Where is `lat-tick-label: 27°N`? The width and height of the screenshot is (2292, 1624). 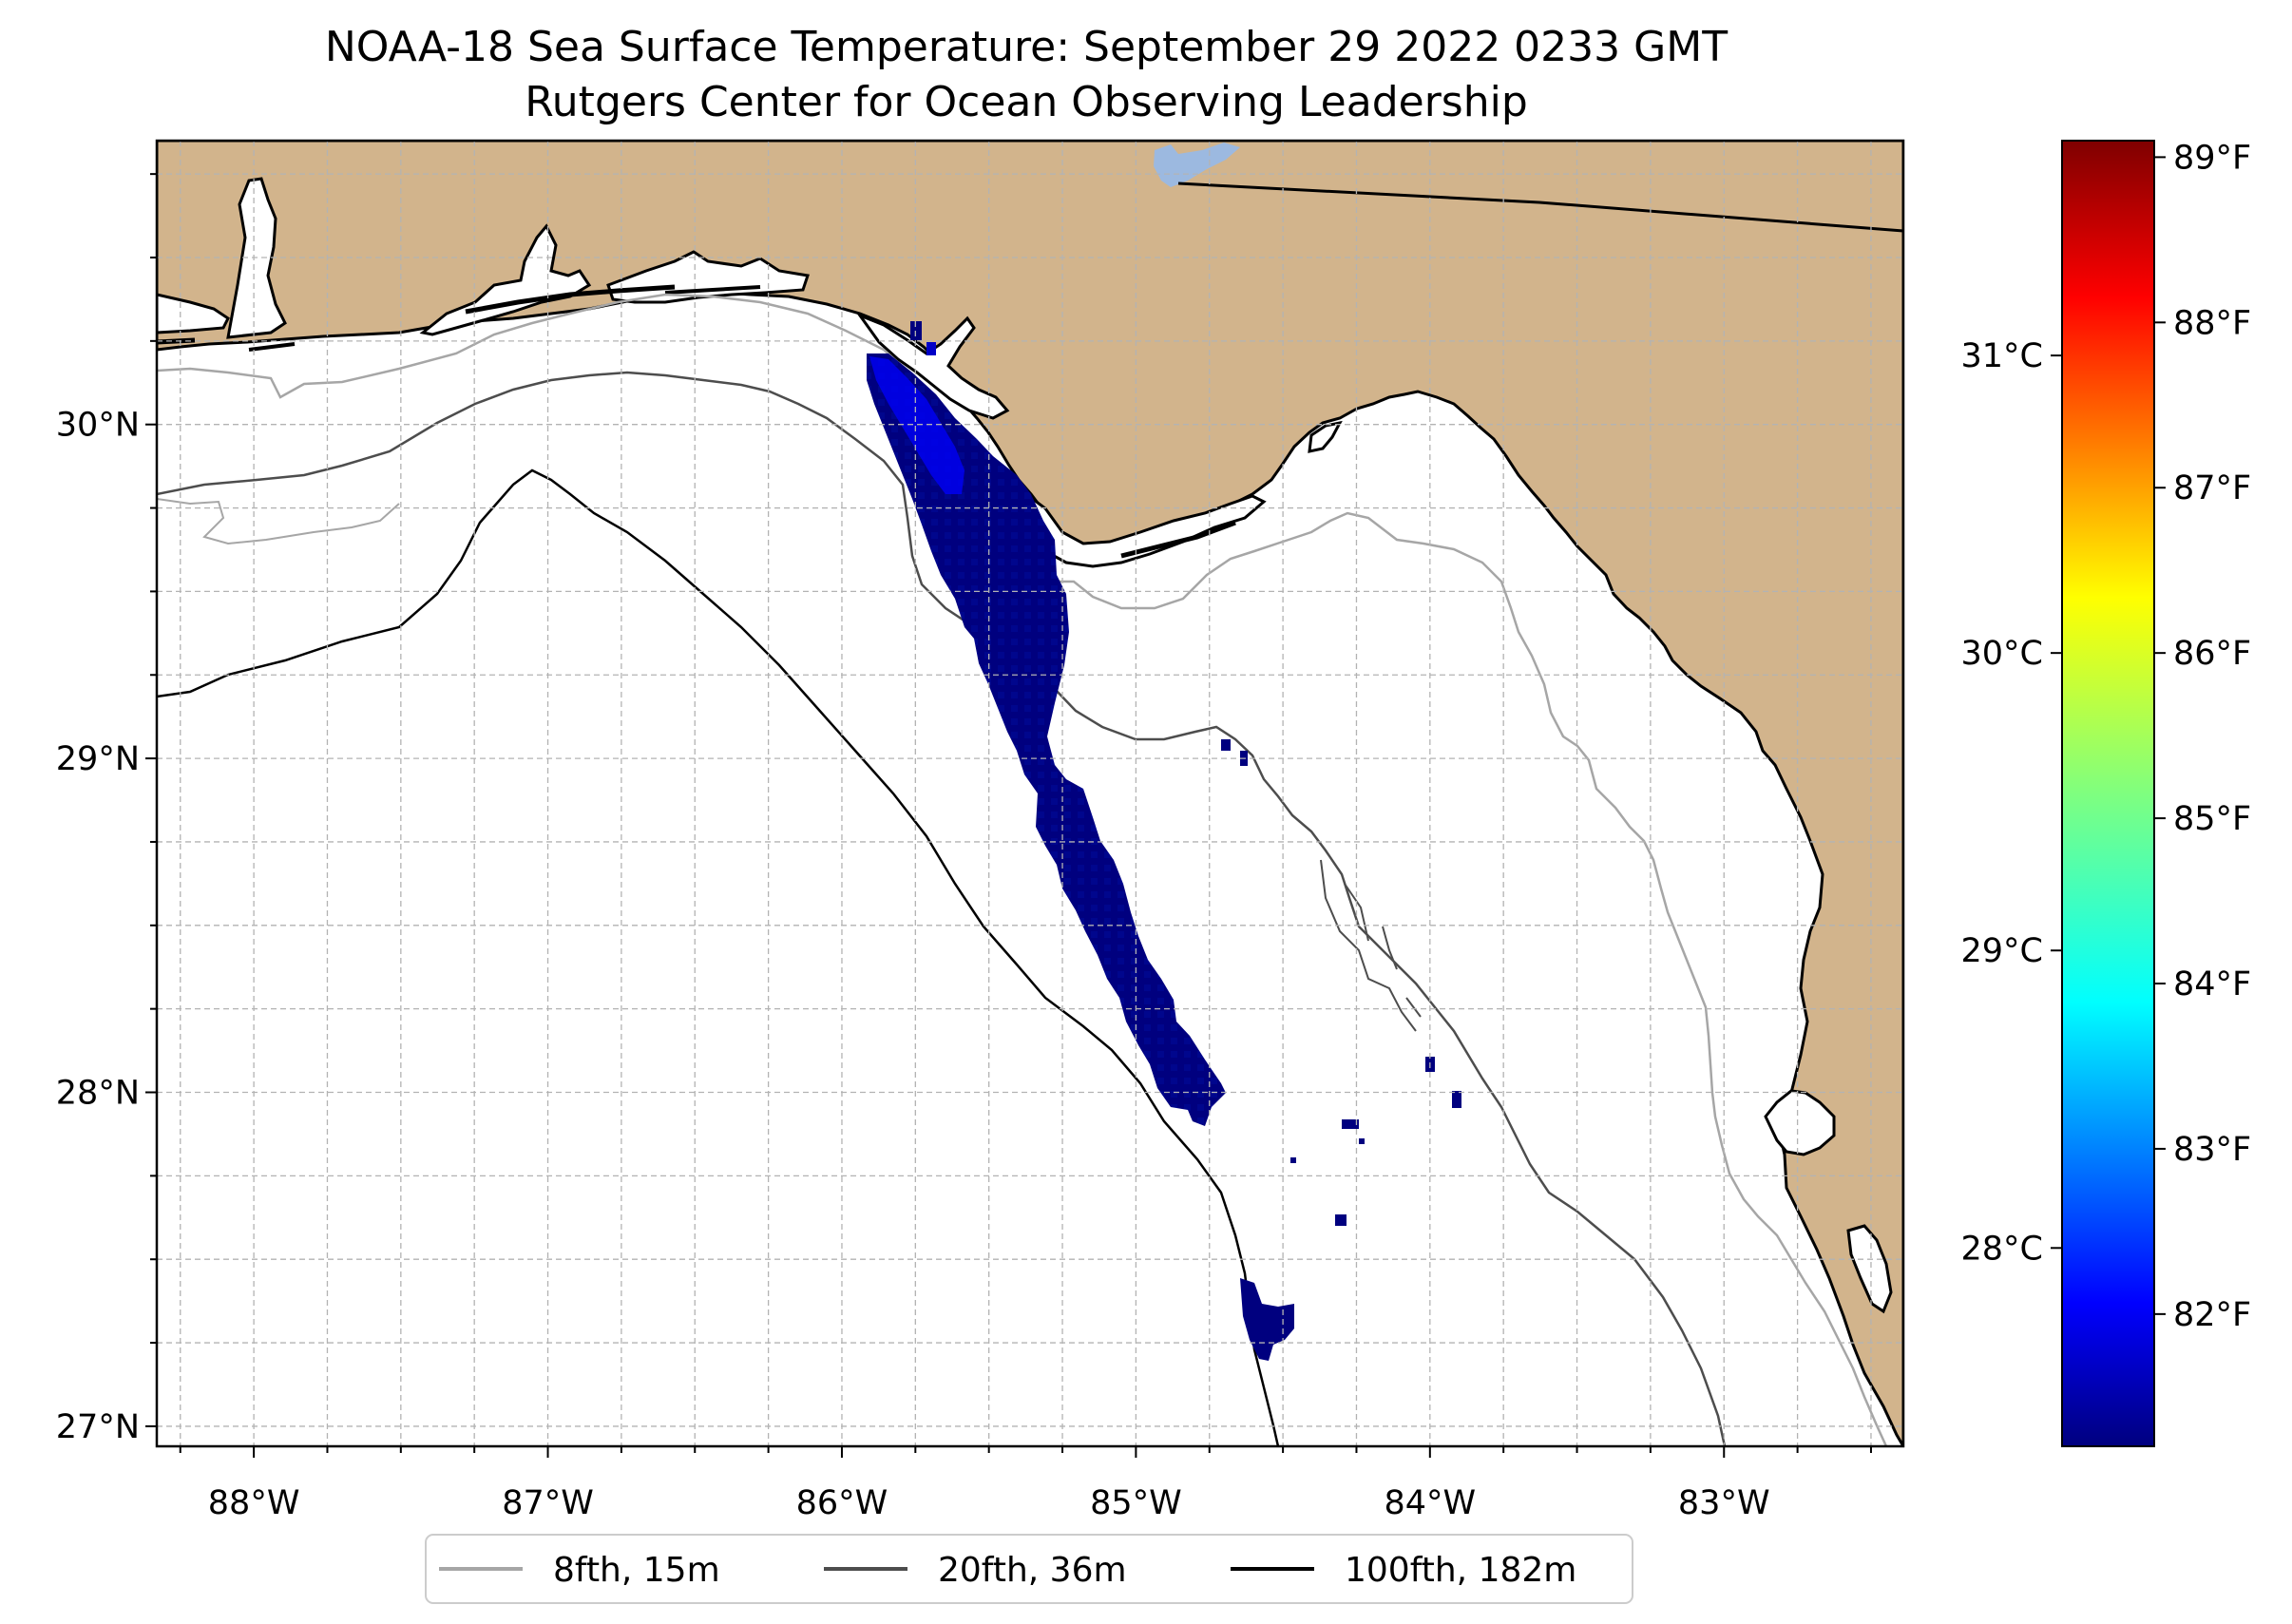 lat-tick-label: 27°N is located at coordinates (98, 1427).